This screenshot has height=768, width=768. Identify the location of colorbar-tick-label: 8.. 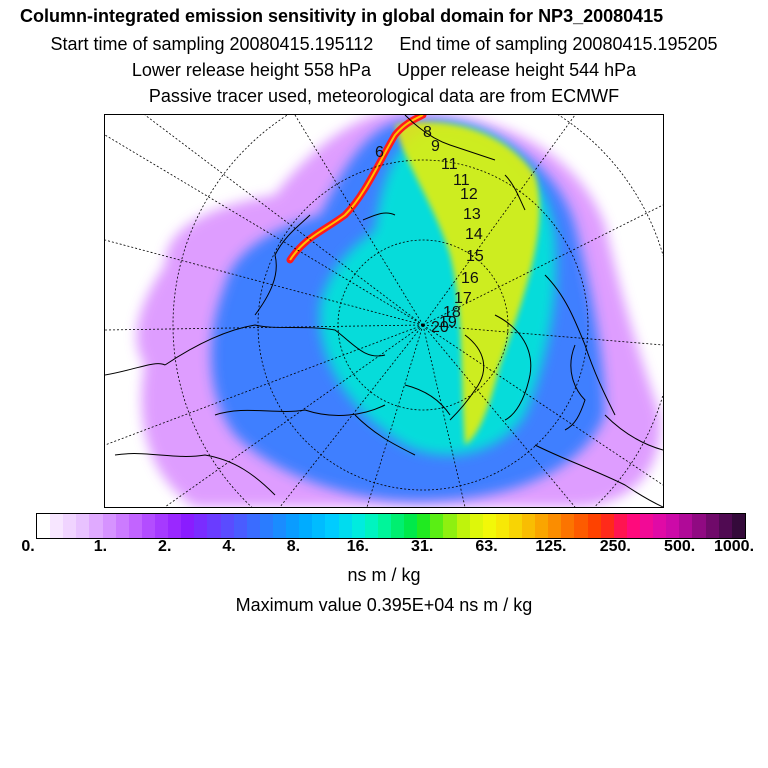
(293, 546).